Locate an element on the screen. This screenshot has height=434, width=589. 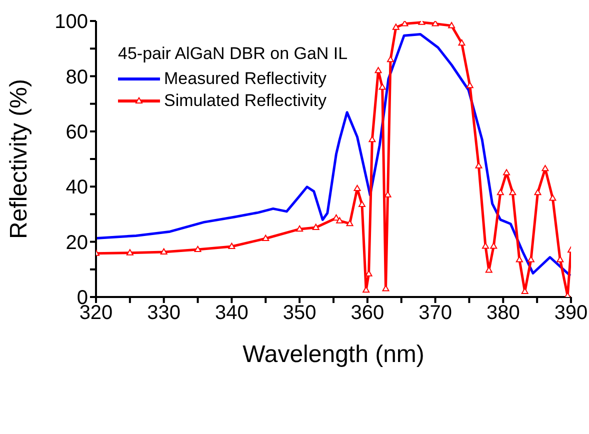
x-tick-label: 330 is located at coordinates (164, 313).